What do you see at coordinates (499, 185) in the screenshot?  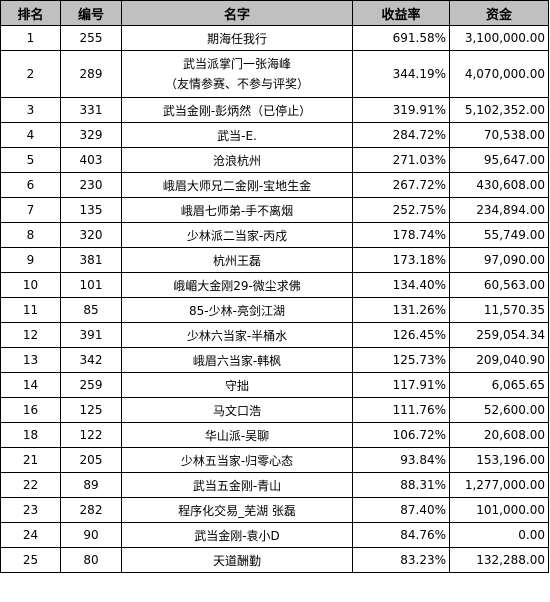 I see `fund-cell: 430,608.00` at bounding box center [499, 185].